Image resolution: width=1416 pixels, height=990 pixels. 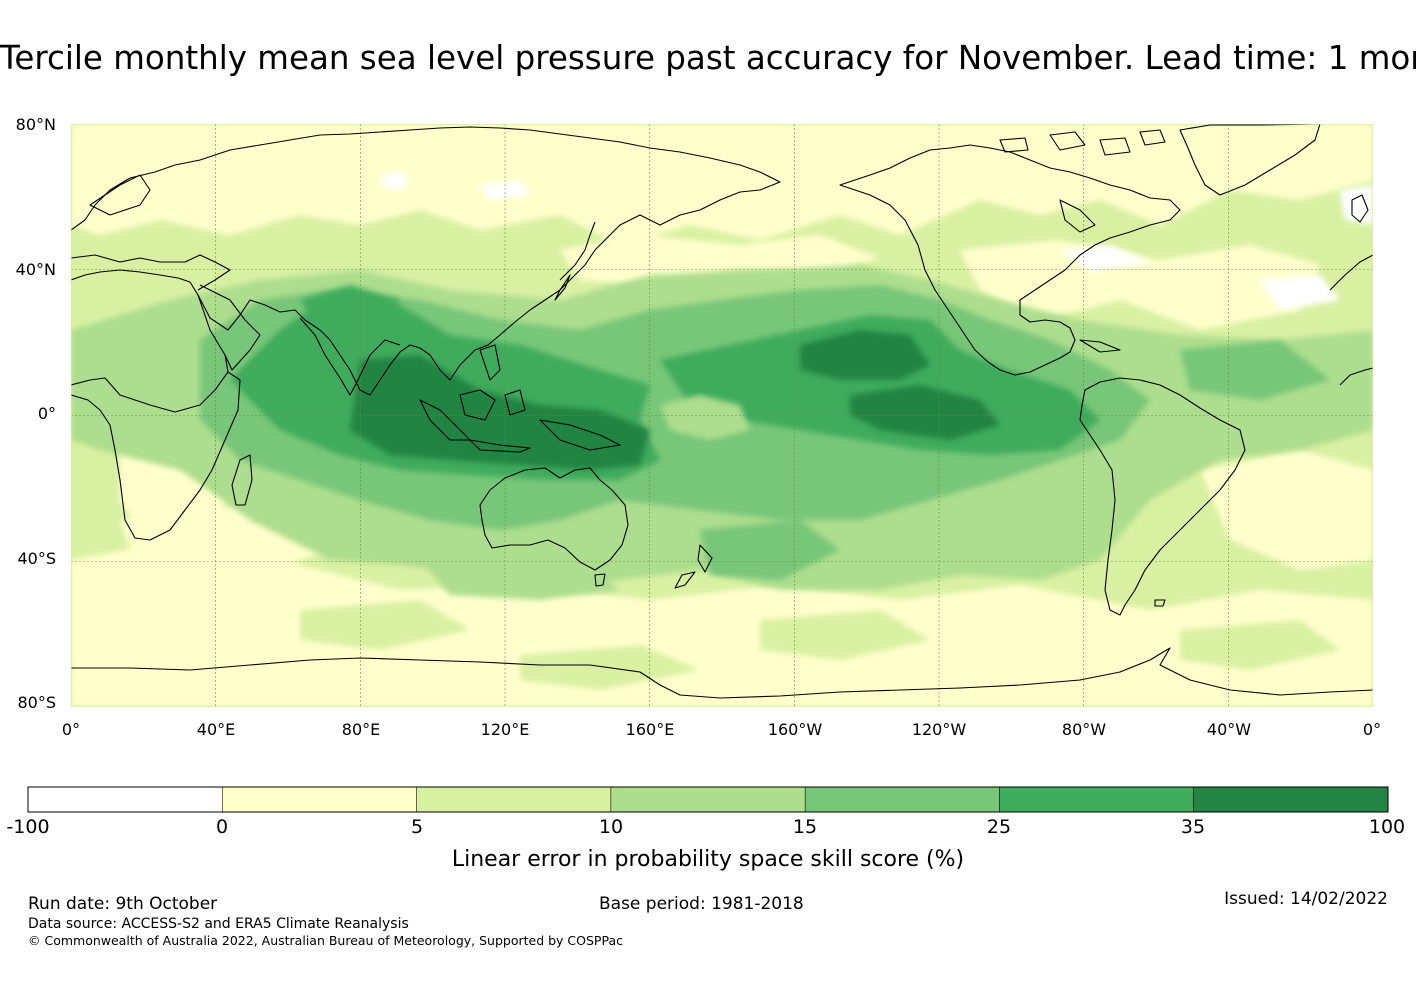 What do you see at coordinates (222, 827) in the screenshot?
I see `colorbar-tick: 0` at bounding box center [222, 827].